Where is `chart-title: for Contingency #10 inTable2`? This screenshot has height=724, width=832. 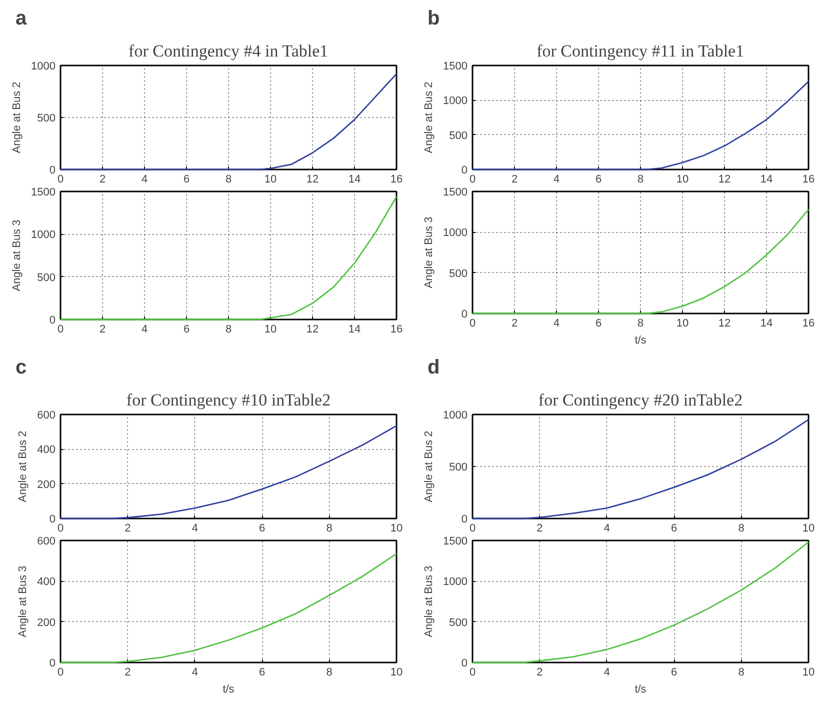
chart-title: for Contingency #10 inTable2 is located at coordinates (228, 400).